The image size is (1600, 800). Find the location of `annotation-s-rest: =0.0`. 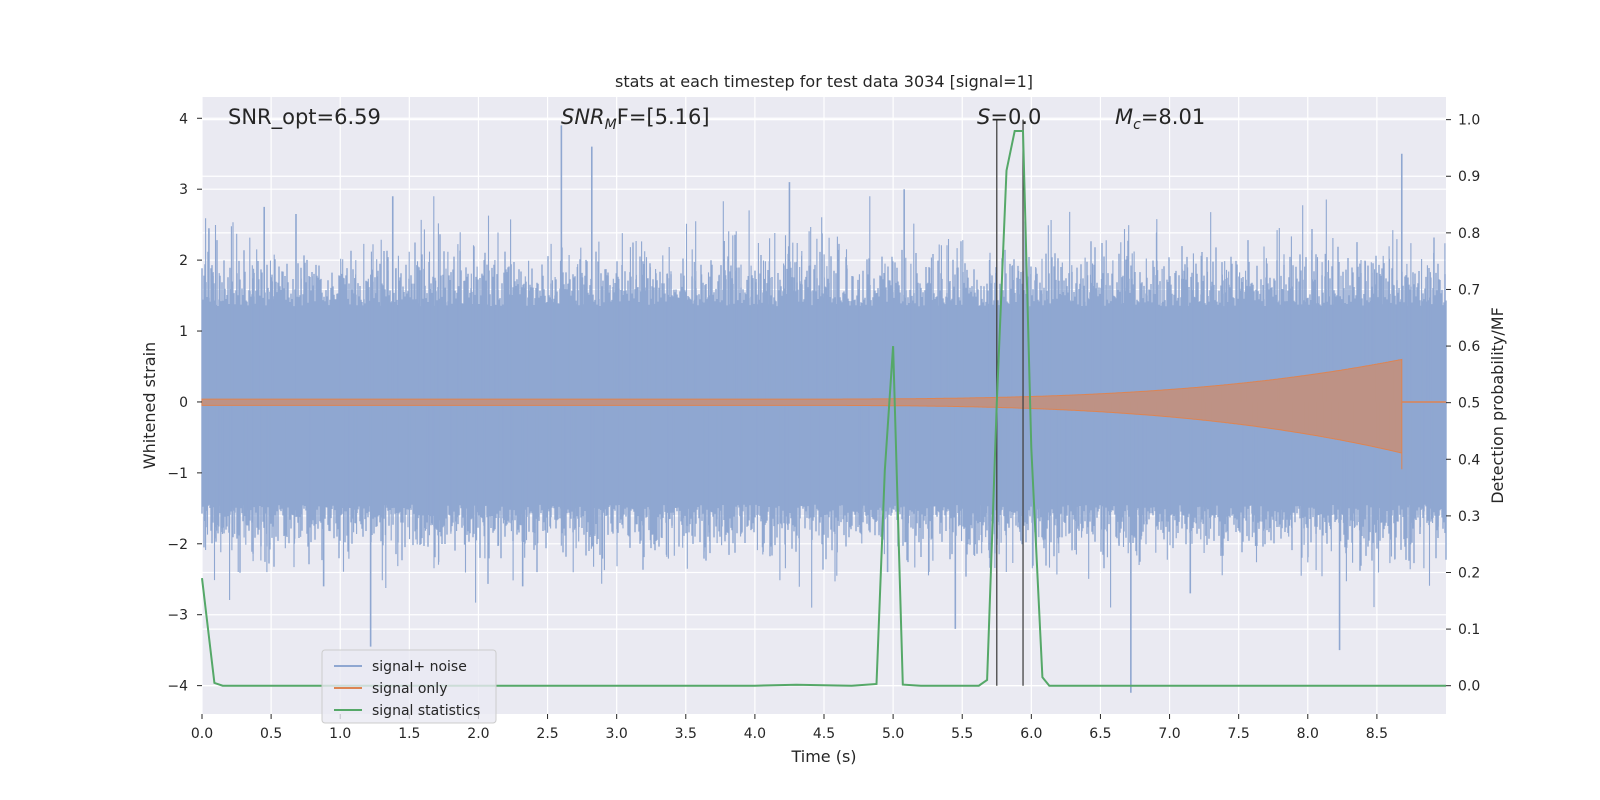

annotation-s-rest: =0.0 is located at coordinates (1015, 117).